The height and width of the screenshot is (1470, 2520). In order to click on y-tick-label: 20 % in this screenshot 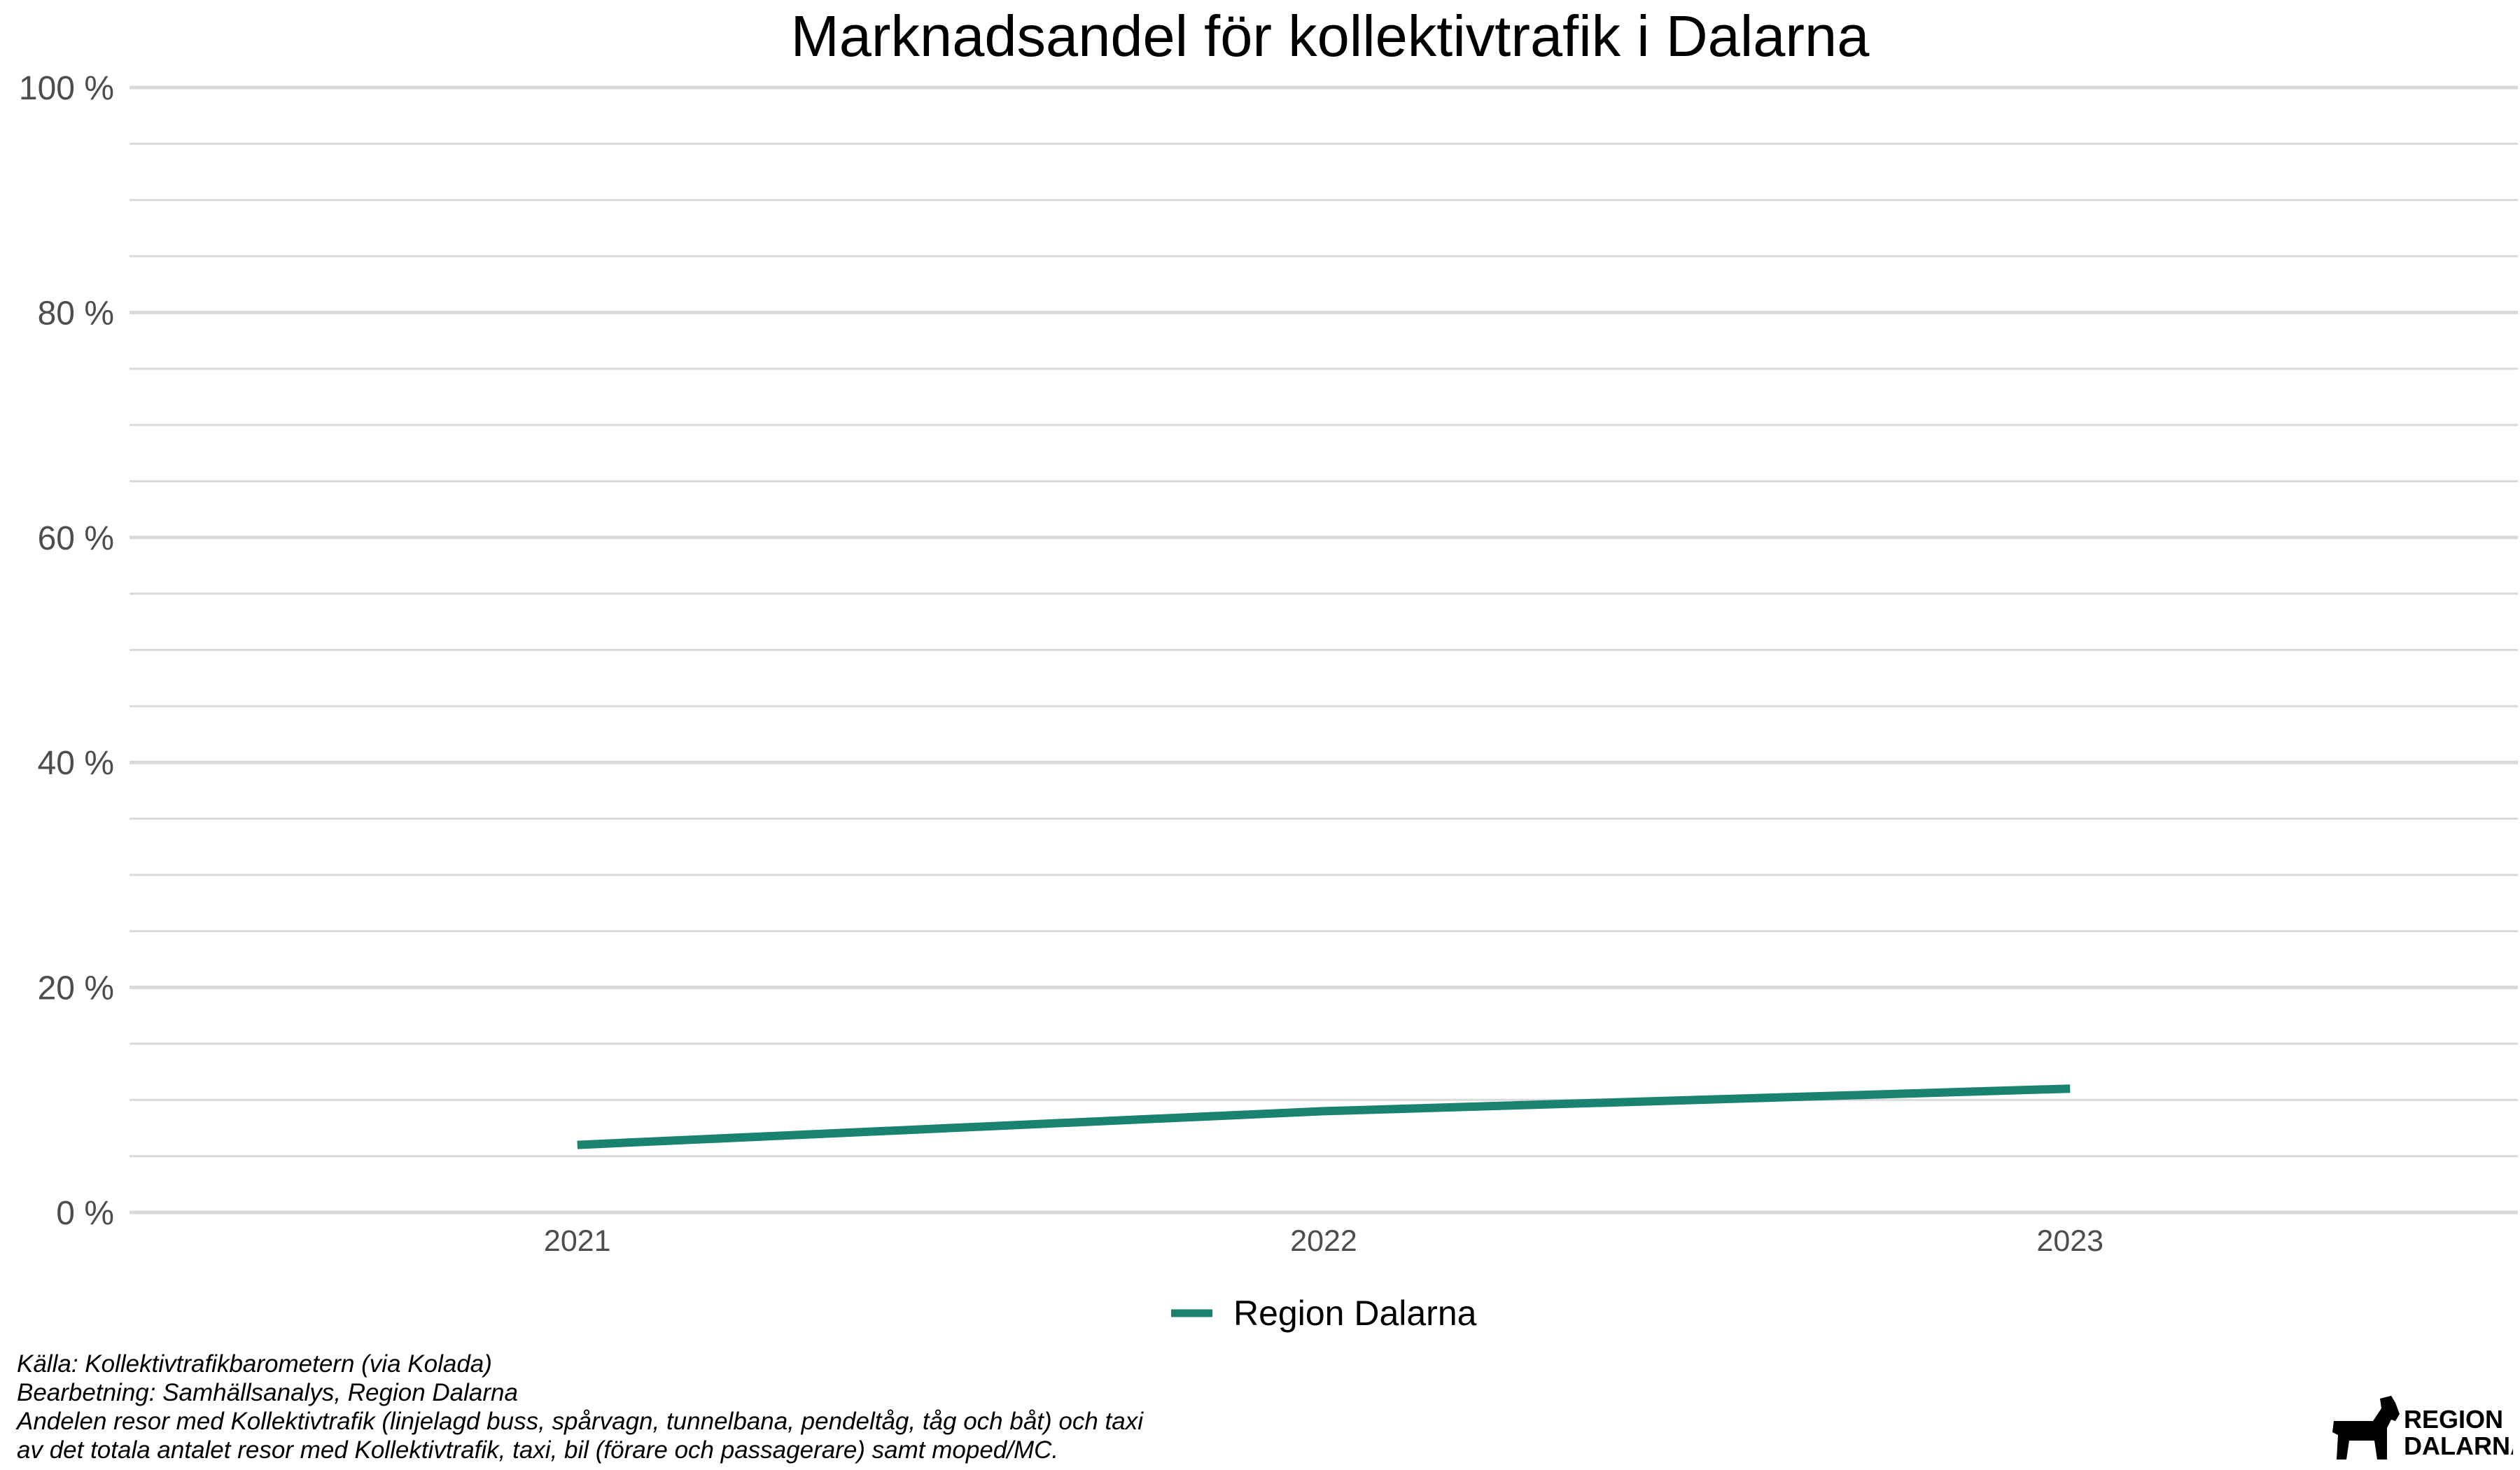, I will do `click(76, 988)`.